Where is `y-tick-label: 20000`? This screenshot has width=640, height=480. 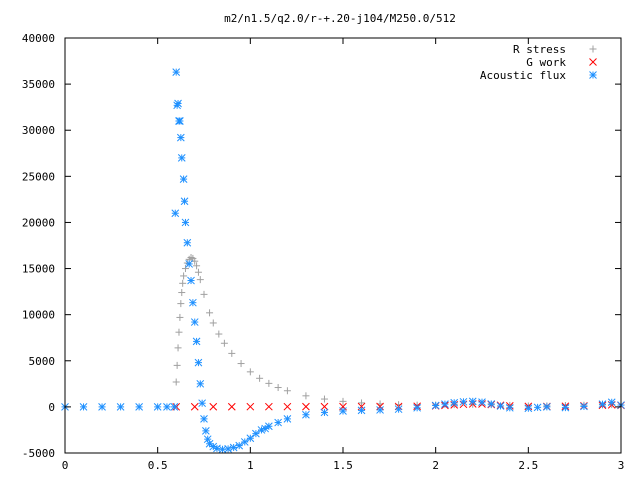
y-tick-label: 20000 is located at coordinates (38, 222).